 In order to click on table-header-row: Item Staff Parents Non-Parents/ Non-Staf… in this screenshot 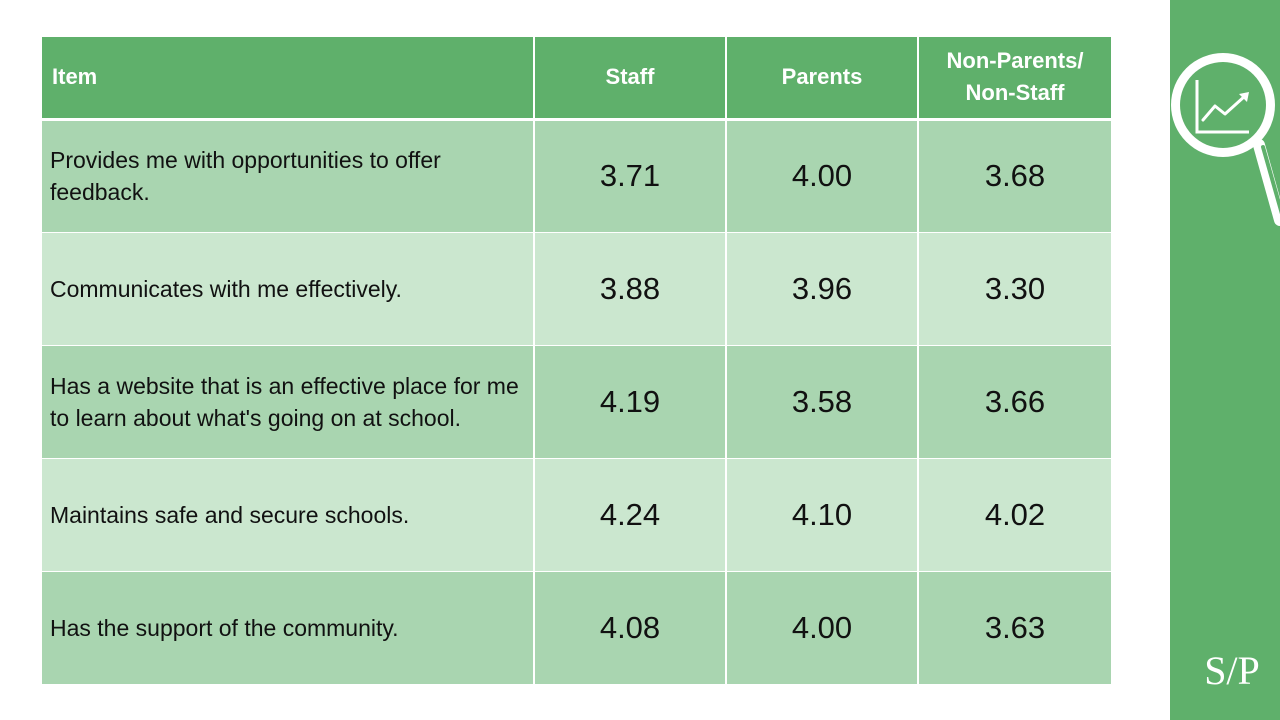, I will do `click(576, 79)`.